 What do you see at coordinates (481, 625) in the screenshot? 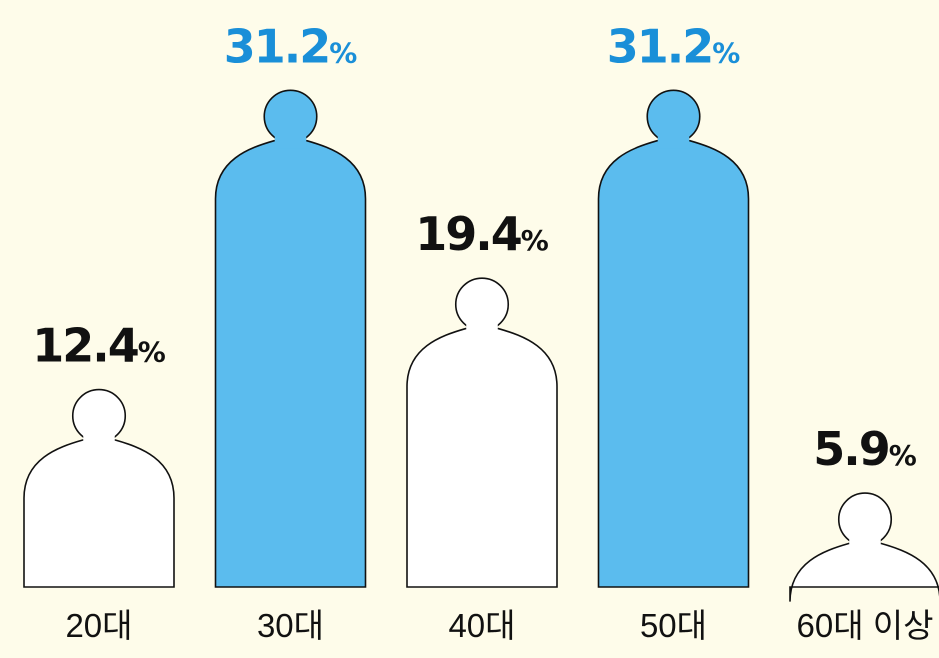
I see `category-label: 40대` at bounding box center [481, 625].